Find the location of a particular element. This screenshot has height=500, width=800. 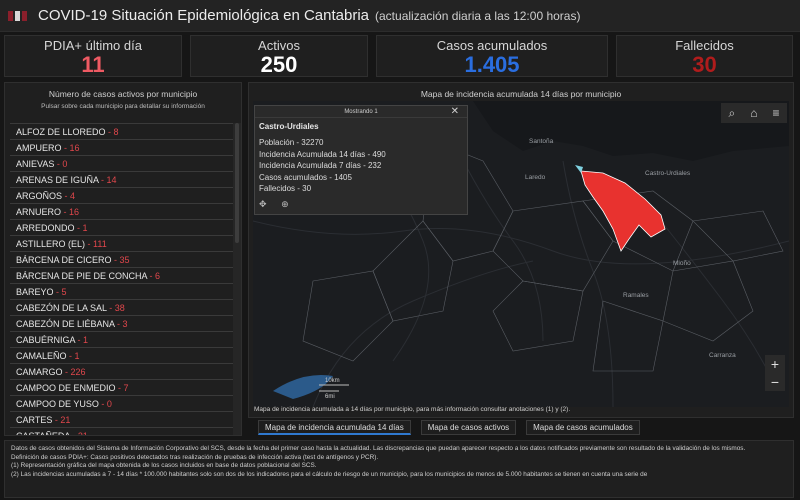

municipality-name: CASTAÑEDA is located at coordinates (43, 433).